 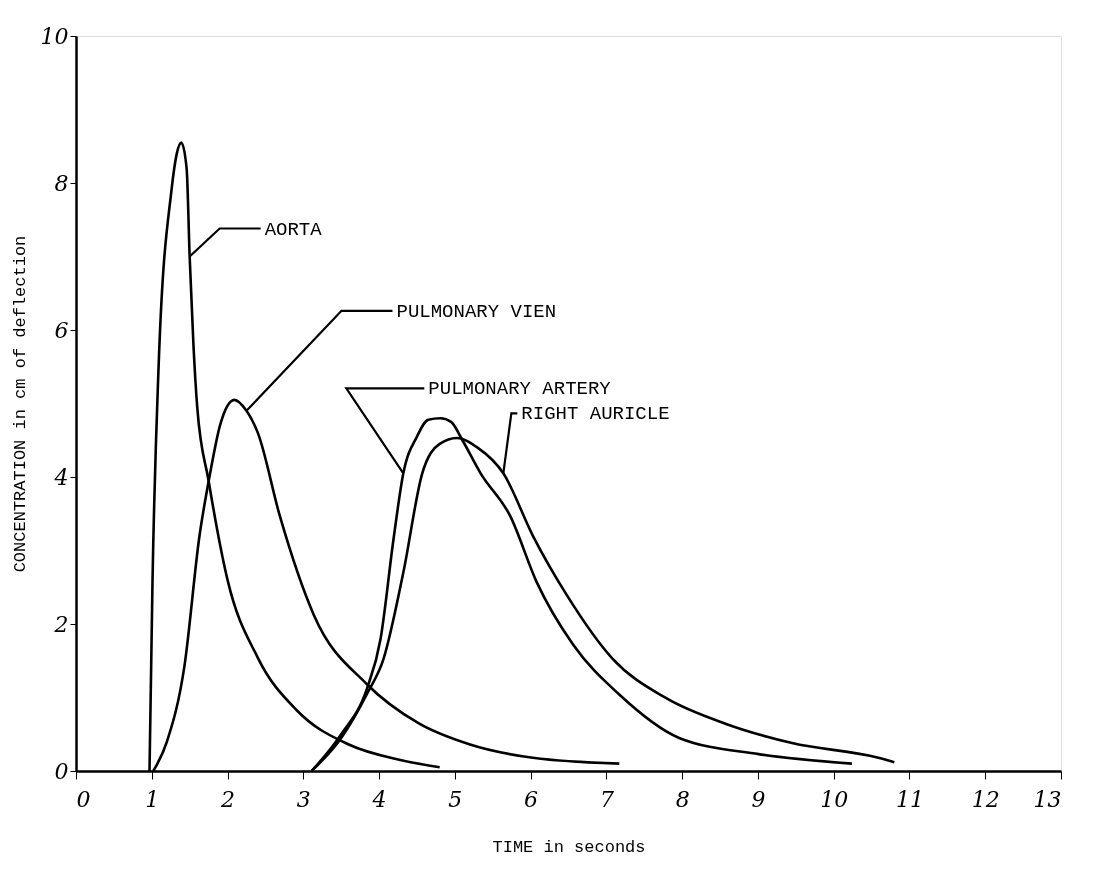 I want to click on y-tick-label: 10, so click(x=54, y=36).